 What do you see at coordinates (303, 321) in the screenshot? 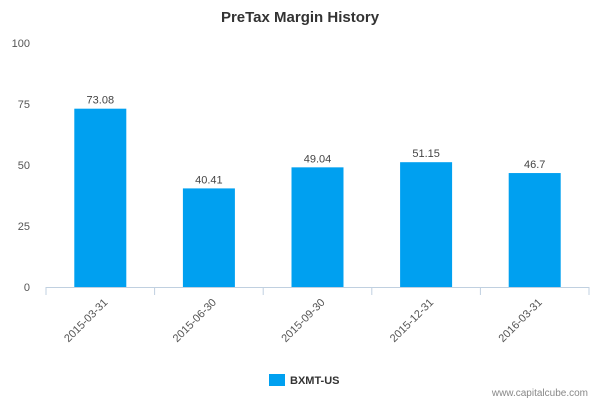
I see `x-tick-label: 2015-09-30` at bounding box center [303, 321].